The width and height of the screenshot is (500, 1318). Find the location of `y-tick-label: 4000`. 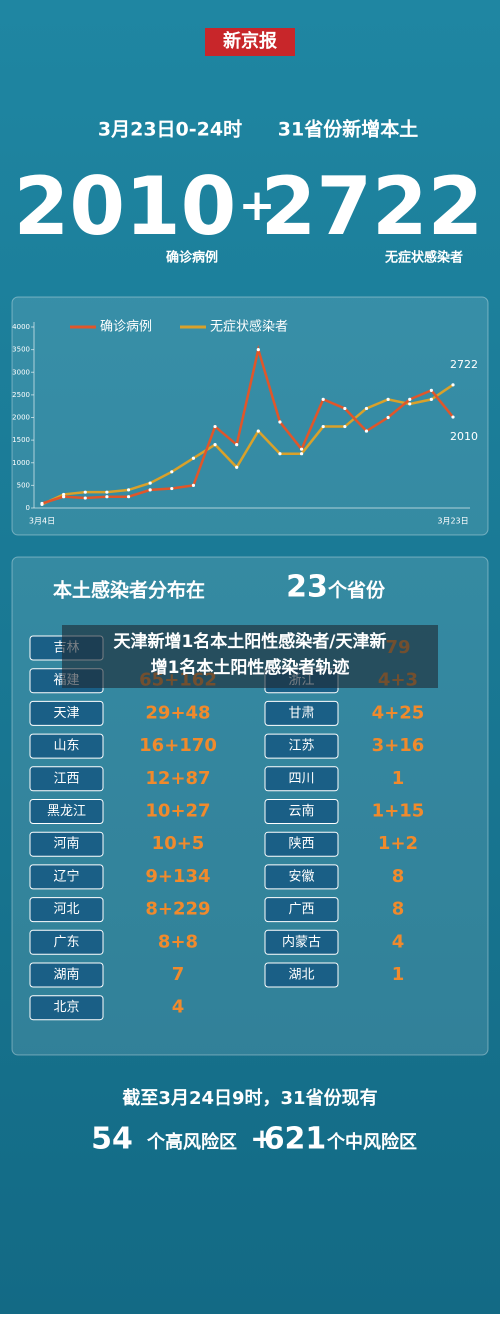

y-tick-label: 4000 is located at coordinates (21, 327).